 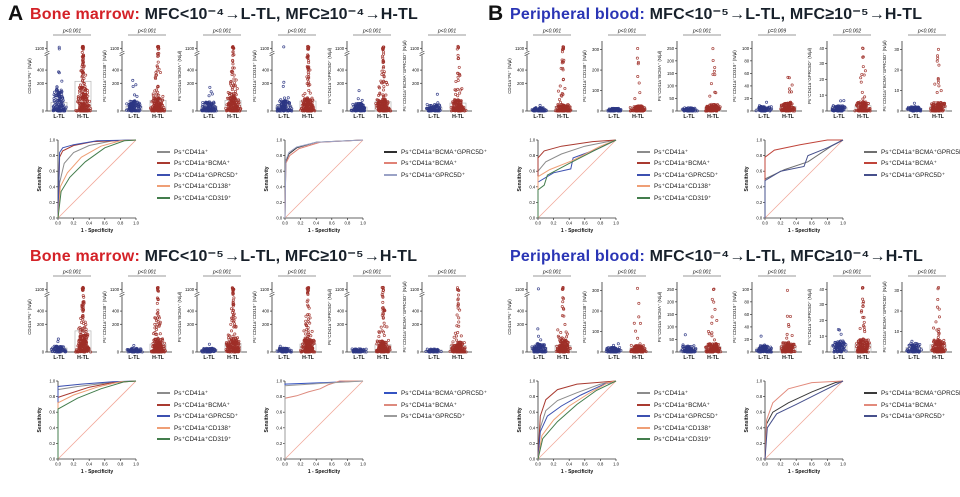 I want to click on svg-text: CD41a⁺Ps⁺ (N/μl), so click(x=29, y=317).